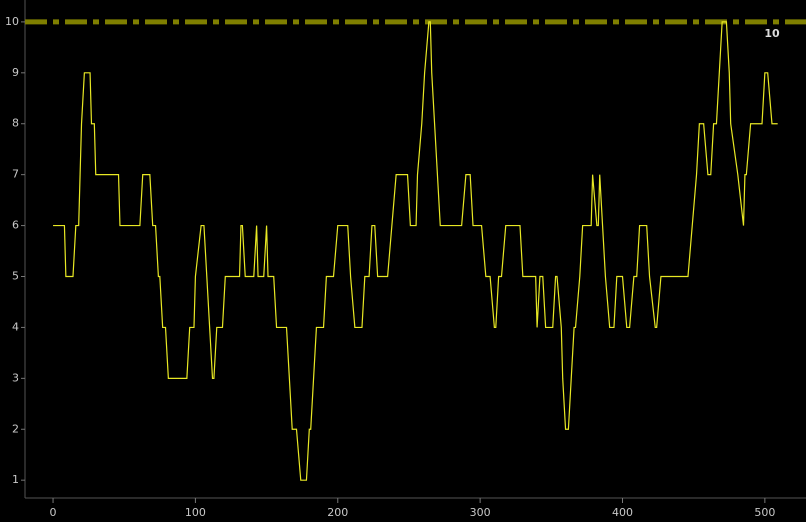  Describe the element at coordinates (764, 512) in the screenshot. I see `x-tick-label: 500` at that location.